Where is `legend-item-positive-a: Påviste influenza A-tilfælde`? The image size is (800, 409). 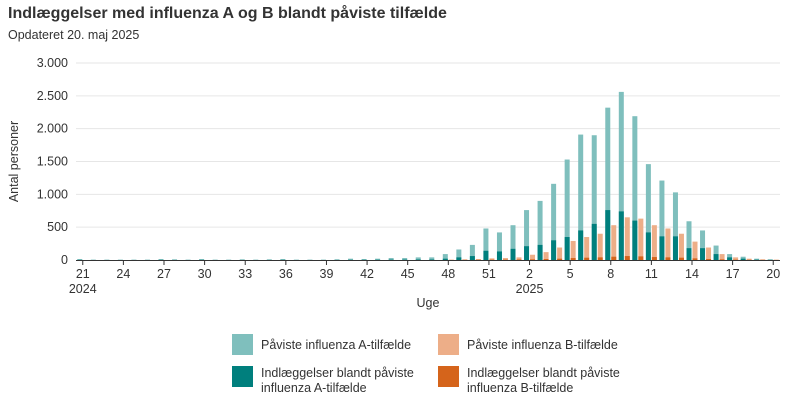 legend-item-positive-a: Påviste influenza A-tilfælde is located at coordinates (321, 344).